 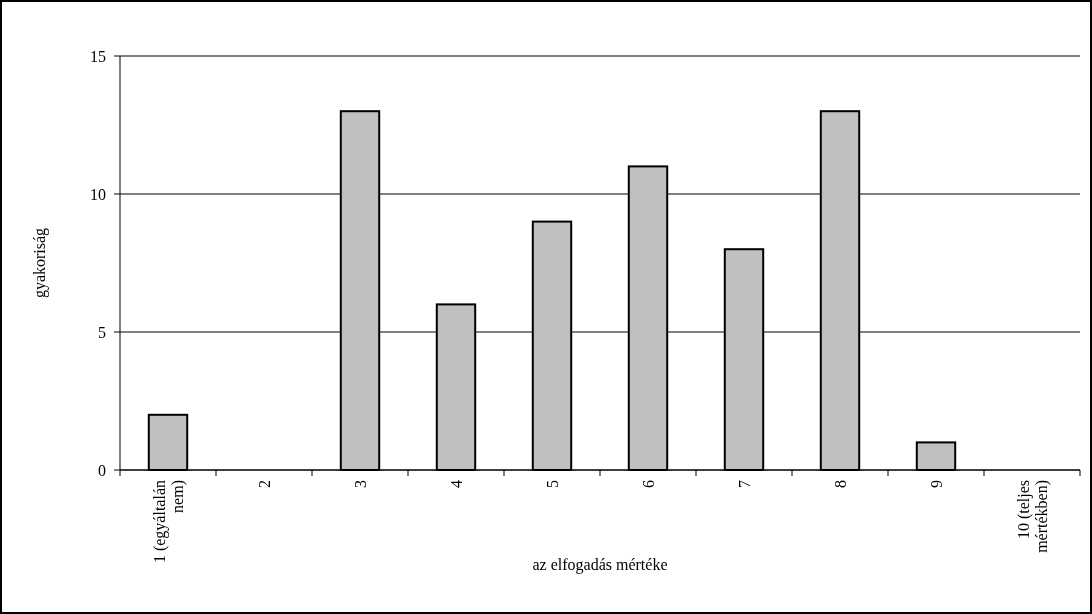 I want to click on x-tick-label: 10 (teljes mértékben), so click(x=1032, y=516).